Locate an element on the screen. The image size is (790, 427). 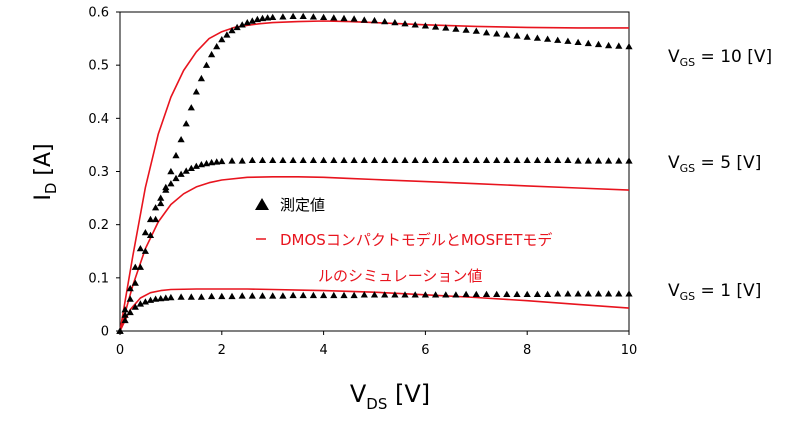
legend: 測定値 DMOSコンパクトモデルとMOSFETモデ ルのシミュレーション値 is located at coordinates (403, 240).